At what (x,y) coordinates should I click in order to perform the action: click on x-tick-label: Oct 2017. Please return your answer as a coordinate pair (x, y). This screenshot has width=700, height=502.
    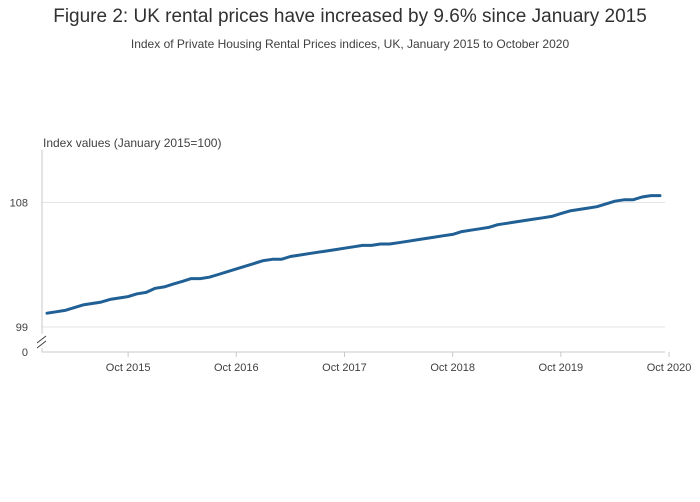
    Looking at the image, I should click on (344, 368).